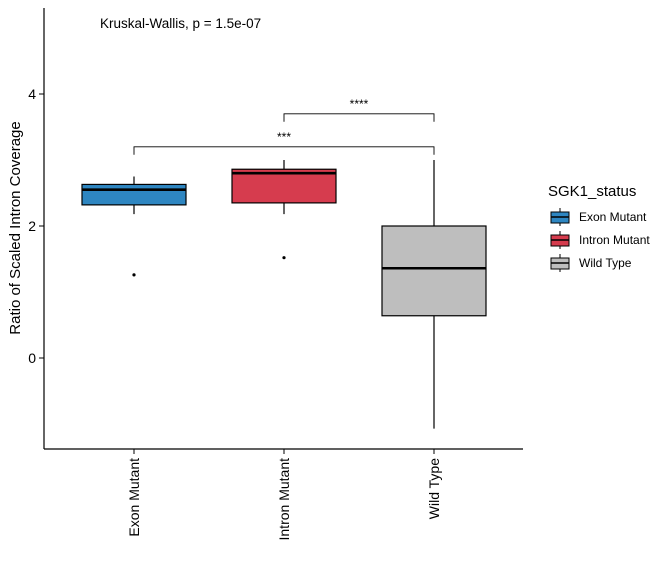  I want to click on kruskal-wallis-annotation: Kruskal-Wallis, p = 1.5e-07, so click(180, 23).